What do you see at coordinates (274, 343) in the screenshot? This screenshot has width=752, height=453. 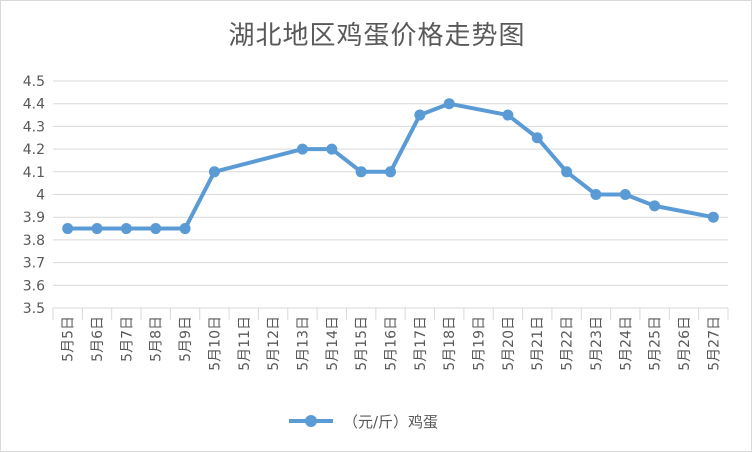 I see `x-tick-label: 5月12日` at bounding box center [274, 343].